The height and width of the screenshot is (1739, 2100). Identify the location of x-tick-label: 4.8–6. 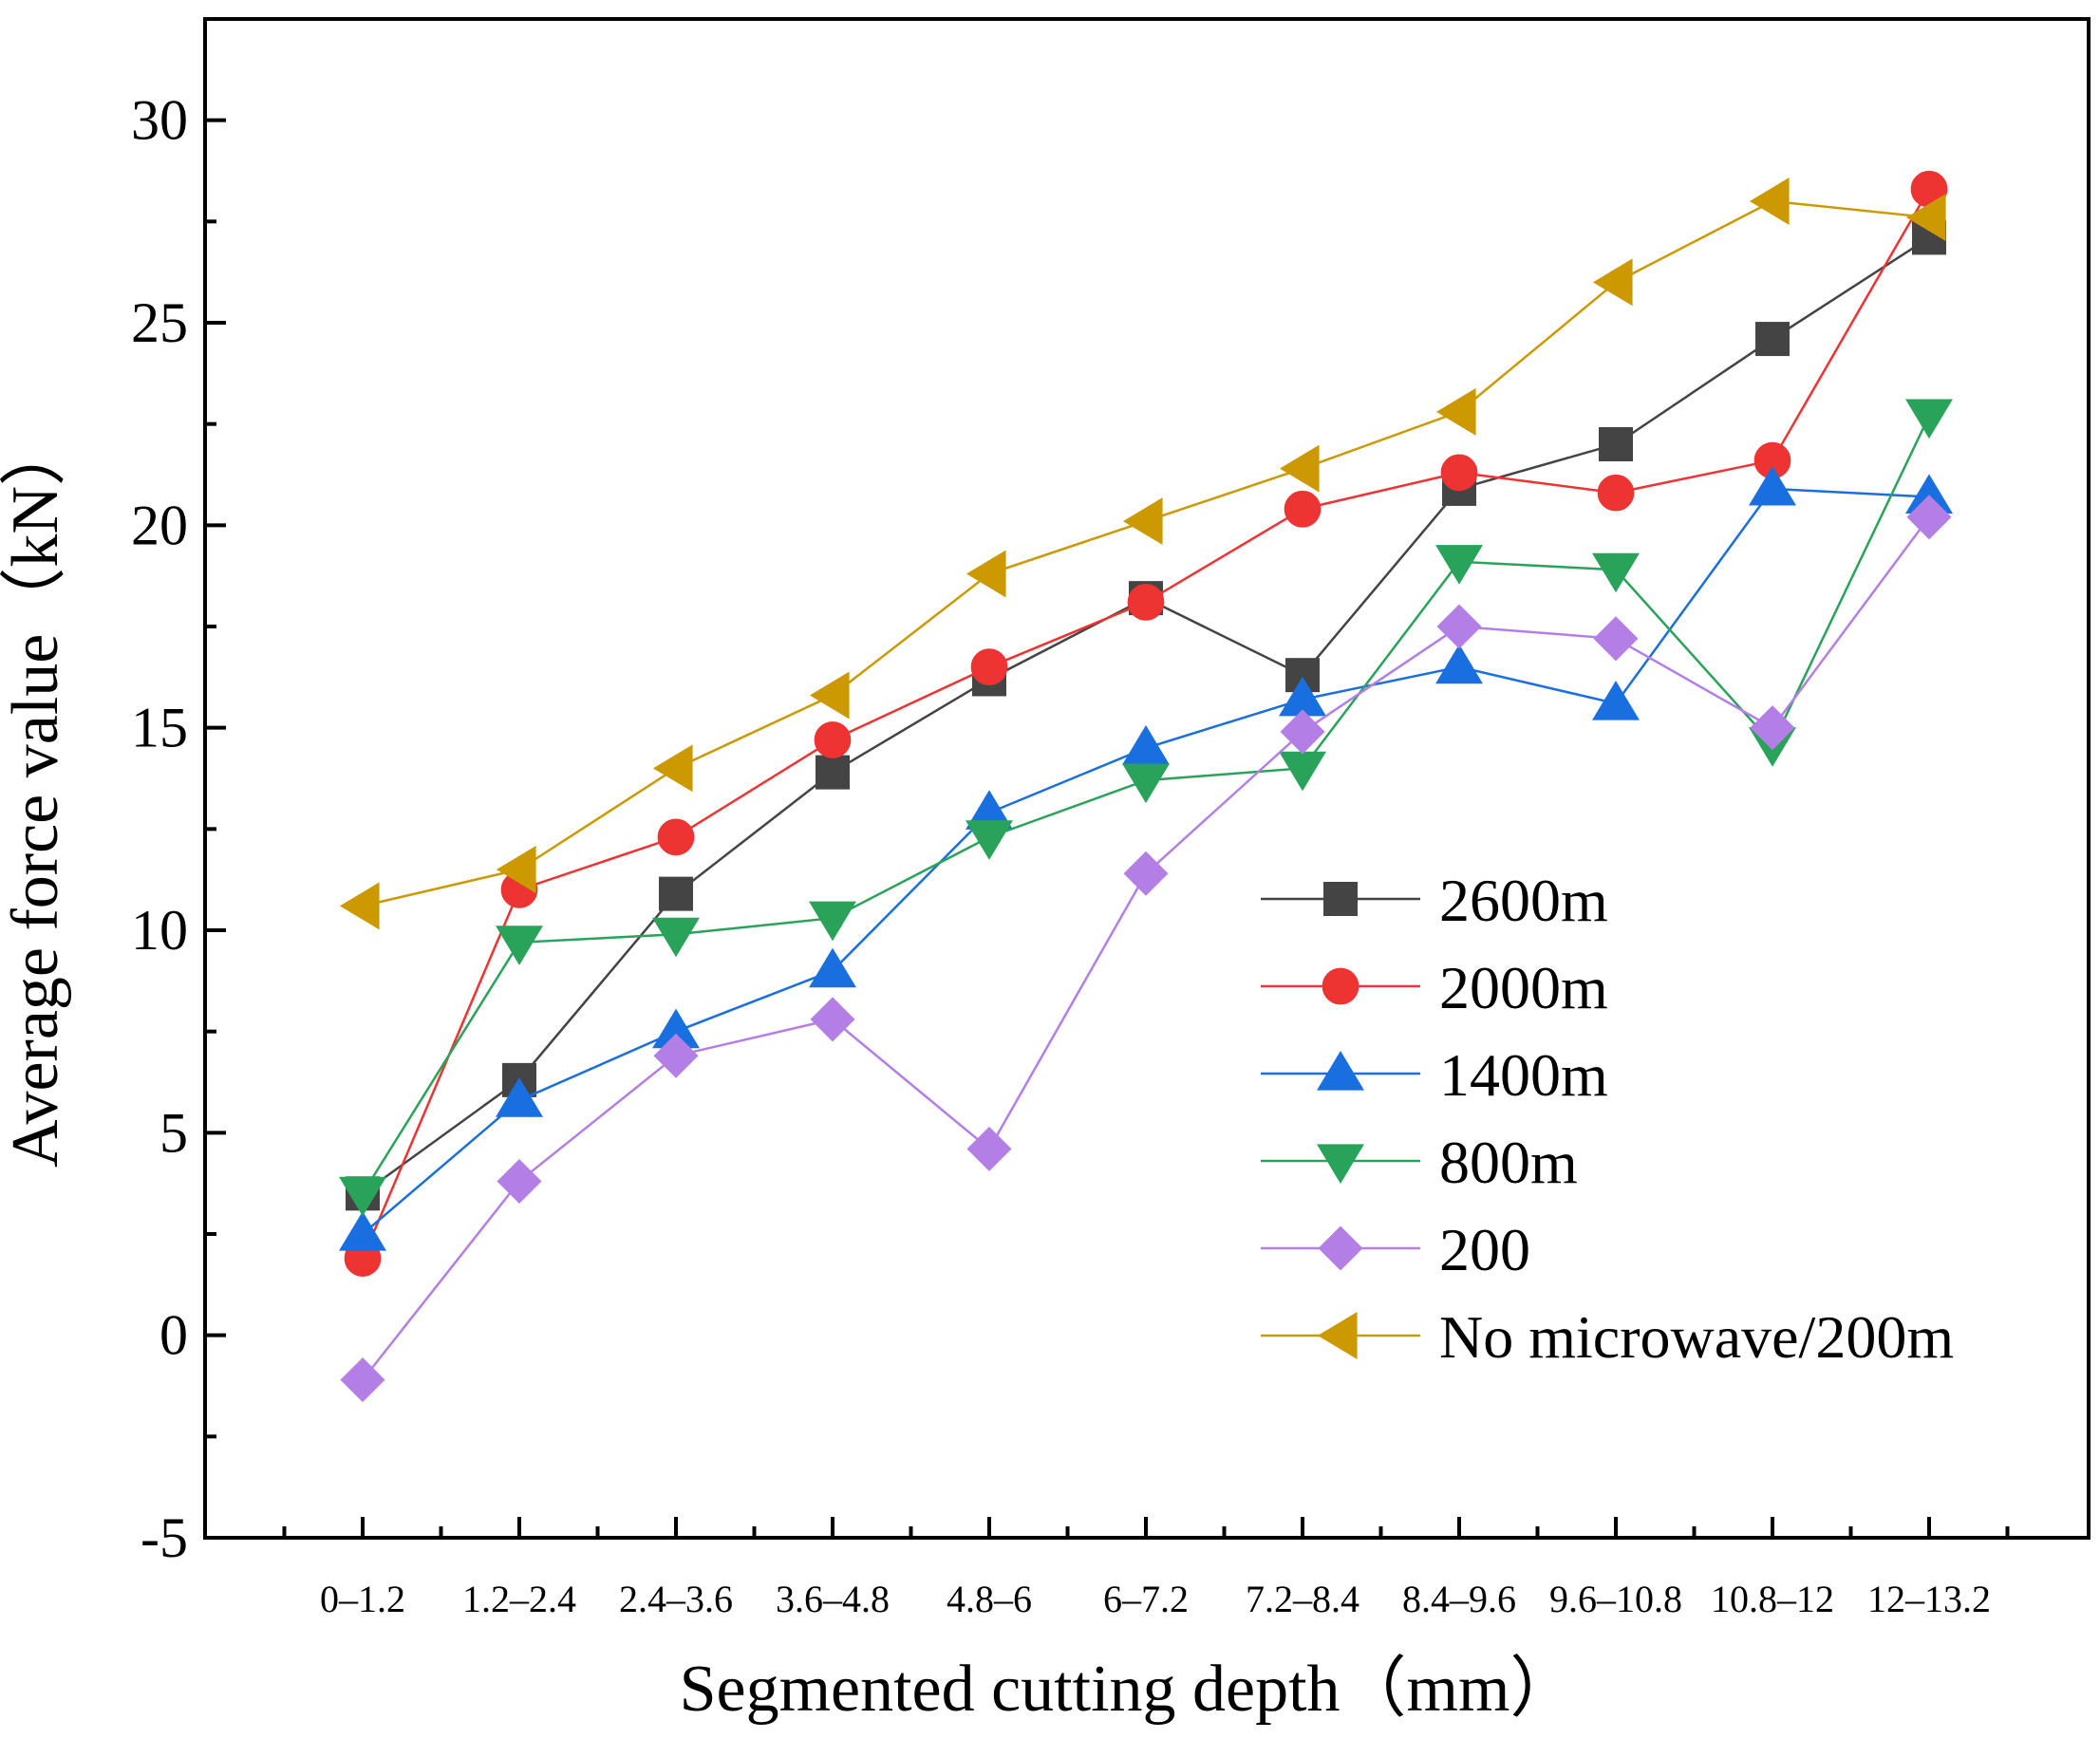
(989, 1599).